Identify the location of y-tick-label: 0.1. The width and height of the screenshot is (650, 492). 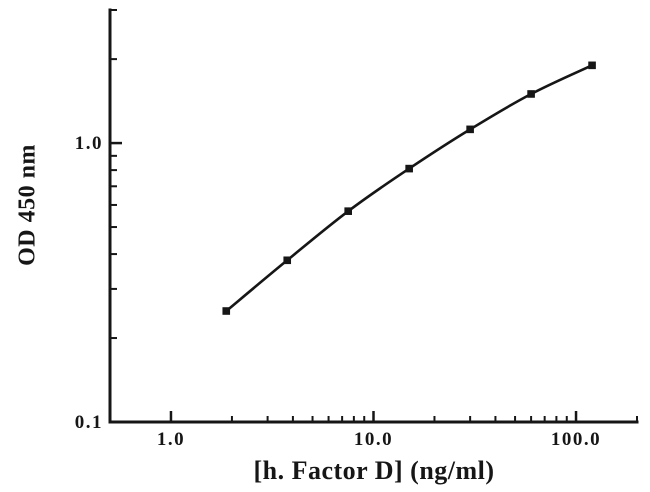
(89, 422).